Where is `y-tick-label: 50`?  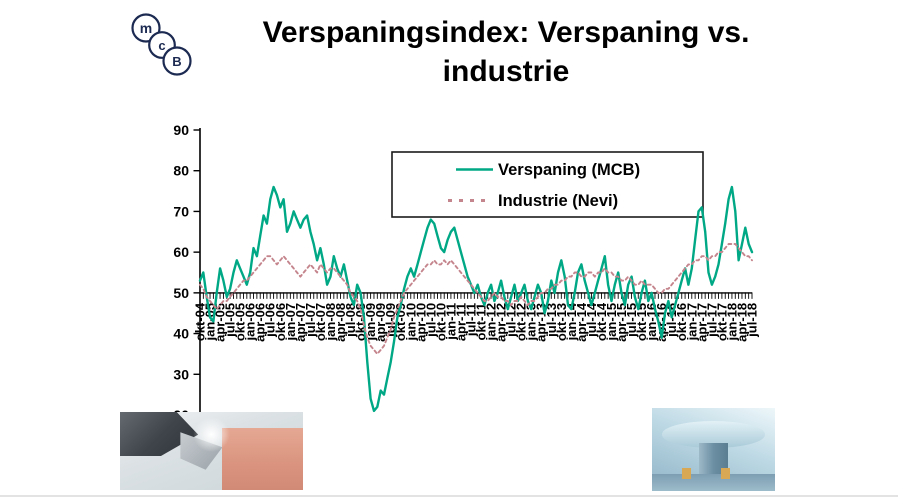 y-tick-label: 50 is located at coordinates (181, 293).